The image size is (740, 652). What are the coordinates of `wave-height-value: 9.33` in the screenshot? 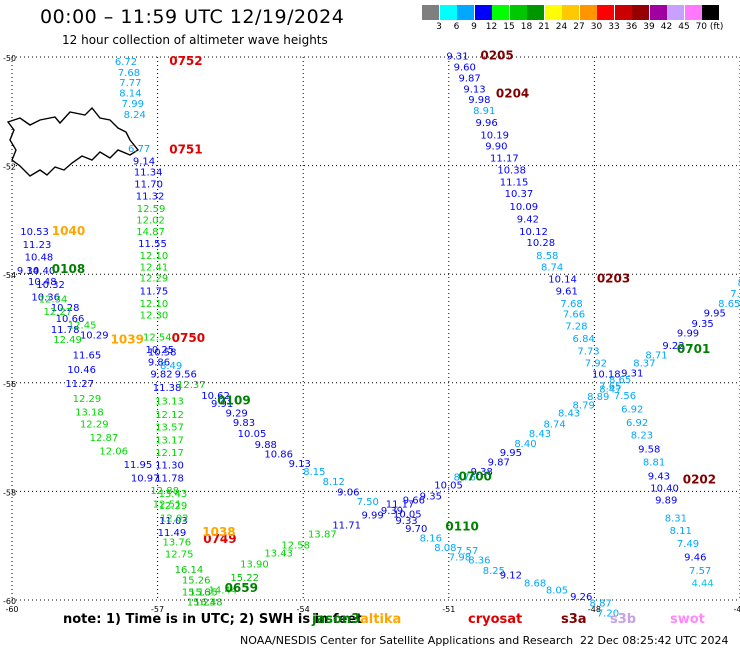 It's located at (406, 521).